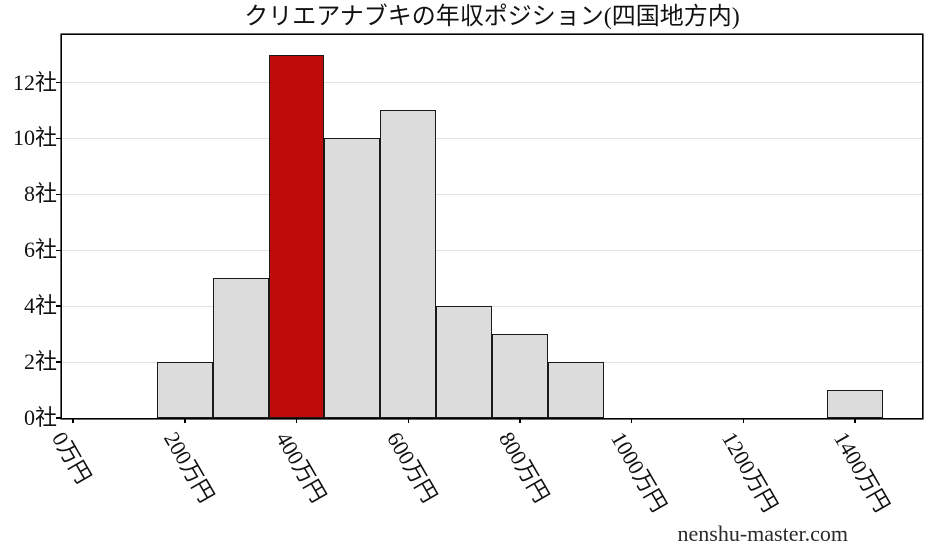 The height and width of the screenshot is (557, 927). I want to click on x-tick-label: 800万円, so click(524, 467).